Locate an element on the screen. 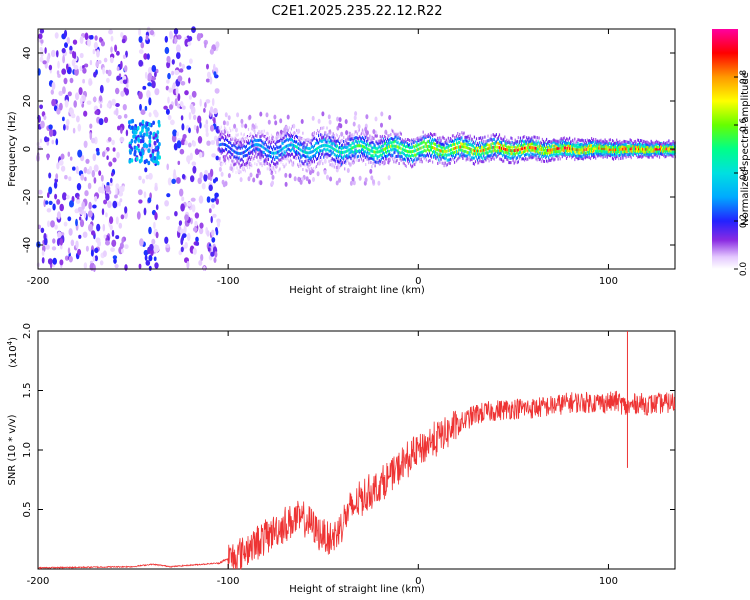 The width and height of the screenshot is (750, 600). heatmap-y-tick-label: 0 is located at coordinates (27, 149).